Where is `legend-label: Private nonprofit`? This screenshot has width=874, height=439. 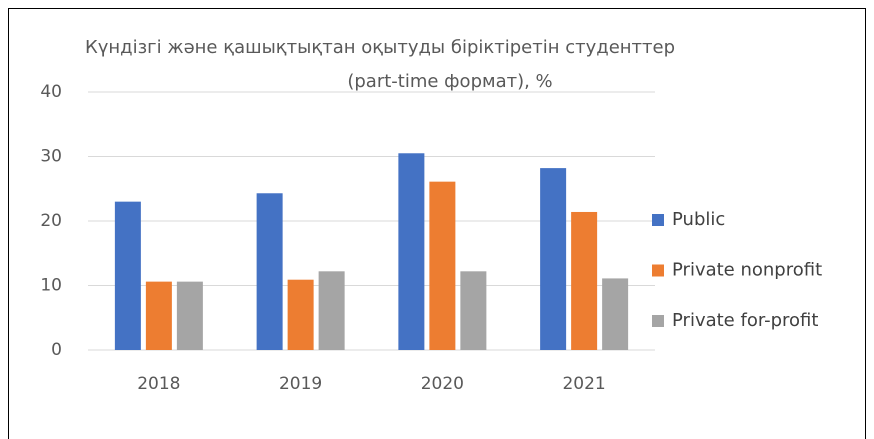 legend-label: Private nonprofit is located at coordinates (747, 270).